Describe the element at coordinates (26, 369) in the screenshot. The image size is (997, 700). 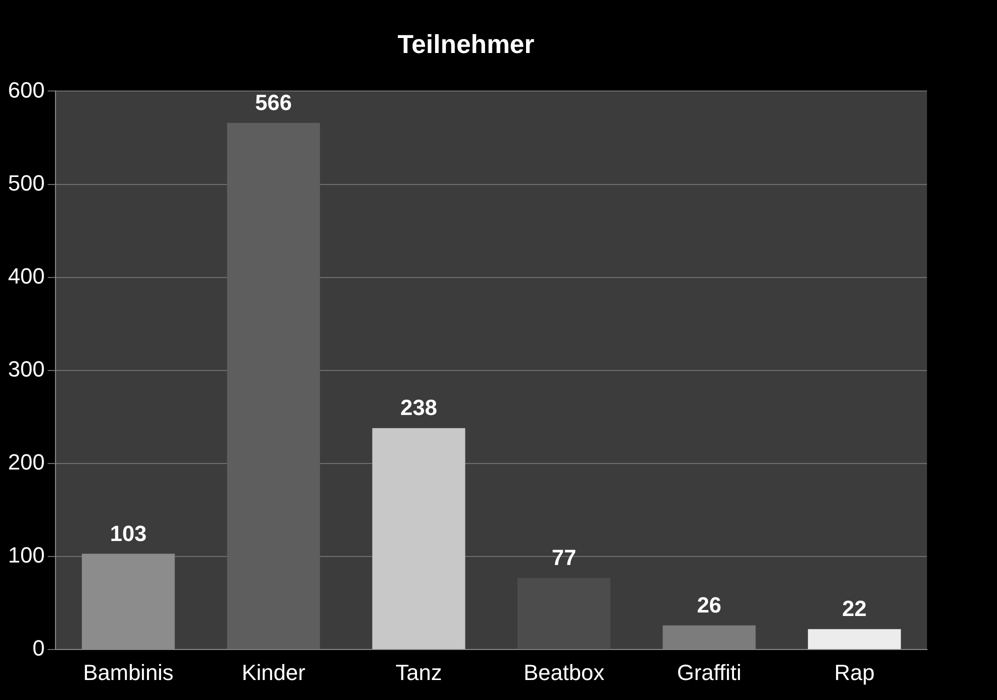
I see `y-tick-label: 300` at that location.